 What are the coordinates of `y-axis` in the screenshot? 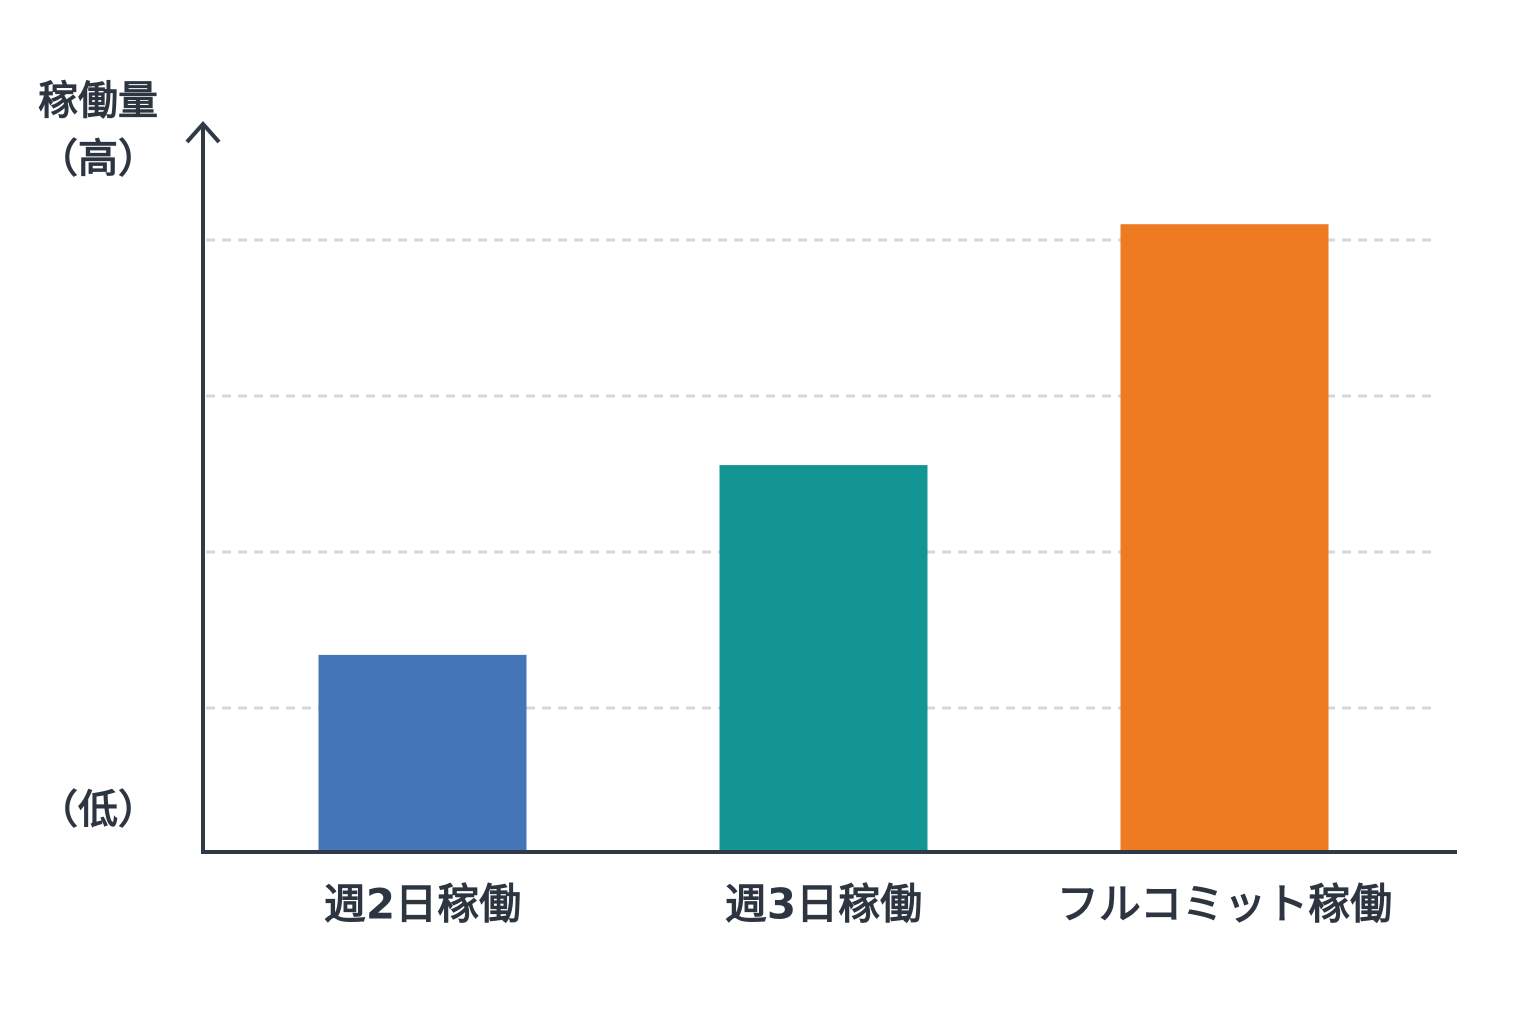 It's located at (203, 486).